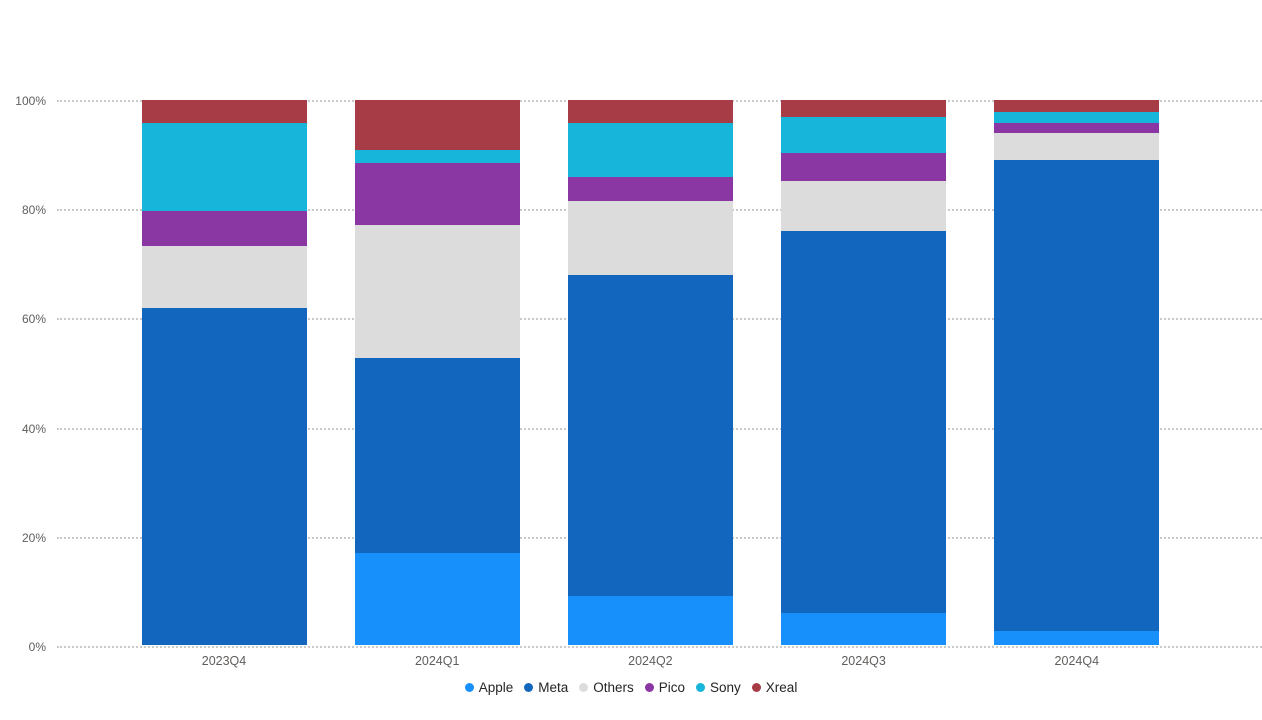  What do you see at coordinates (437, 455) in the screenshot?
I see `bar-segment-meta-2024Q1` at bounding box center [437, 455].